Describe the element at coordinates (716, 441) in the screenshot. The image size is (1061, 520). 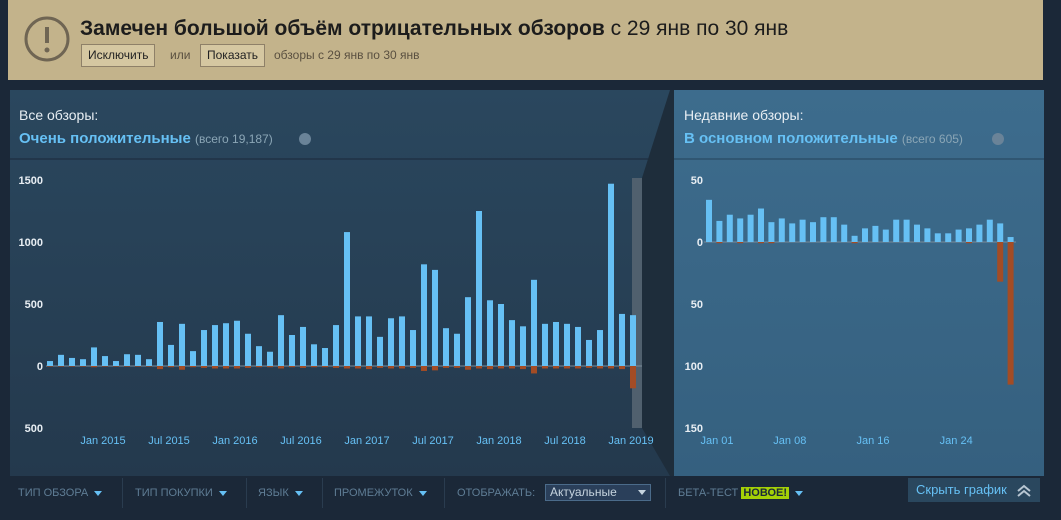
I see `x-tick-label: Jan 01` at that location.